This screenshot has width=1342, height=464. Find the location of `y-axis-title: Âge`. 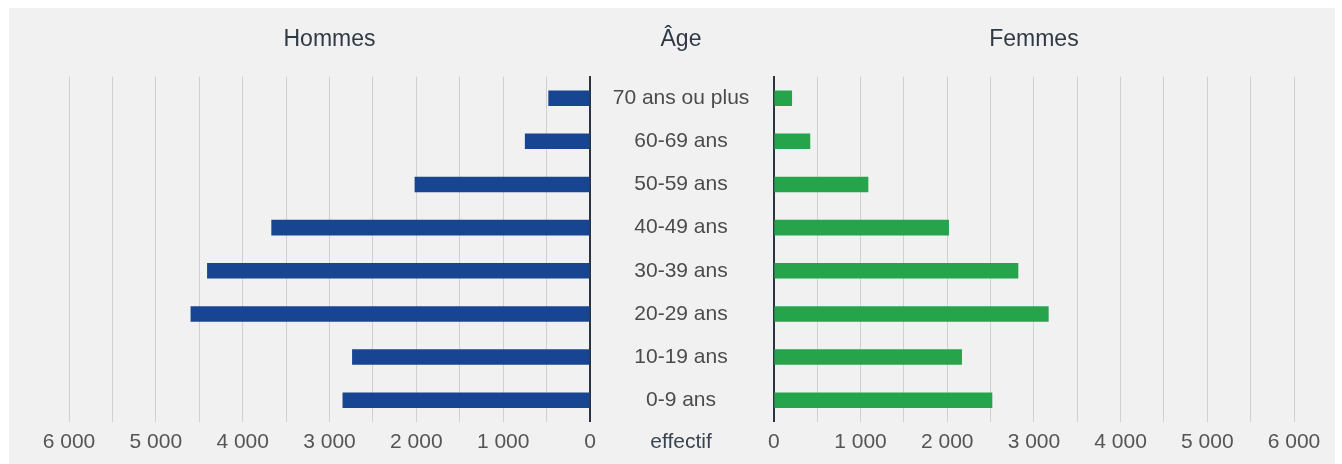

y-axis-title: Âge is located at coordinates (681, 38).